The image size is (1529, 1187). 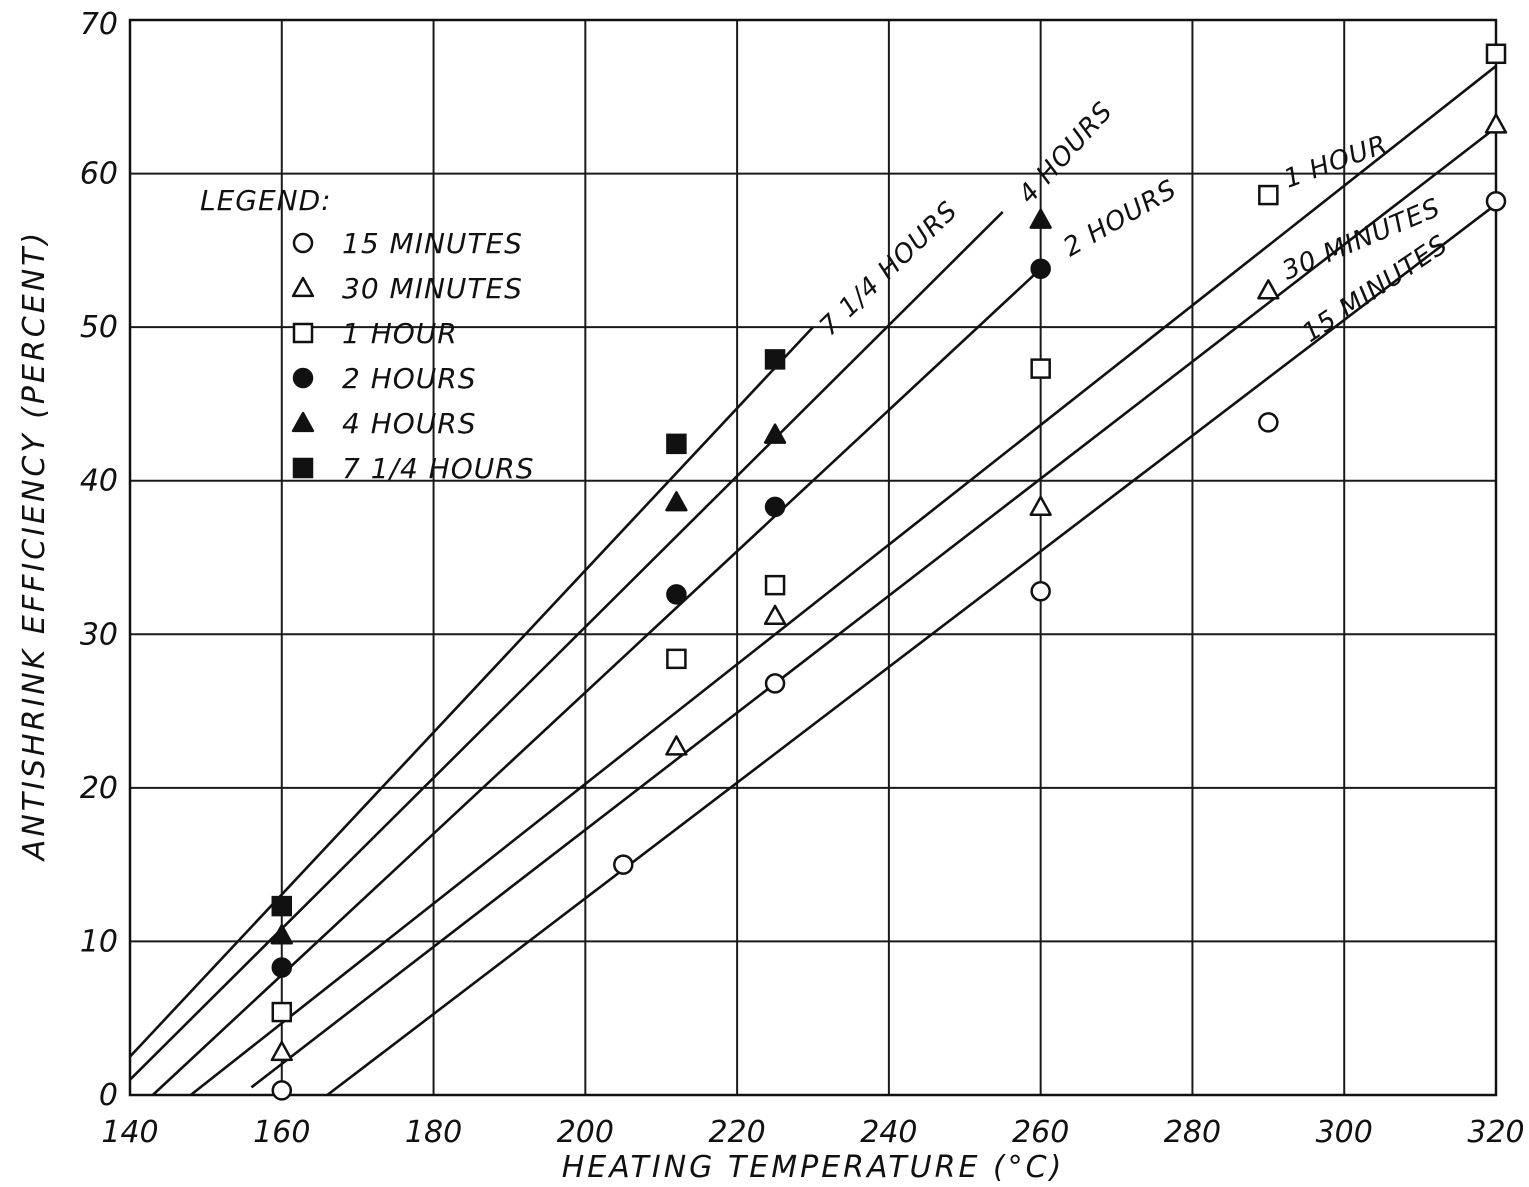 I want to click on legend-label-3: 2 HOURS, so click(x=409, y=378).